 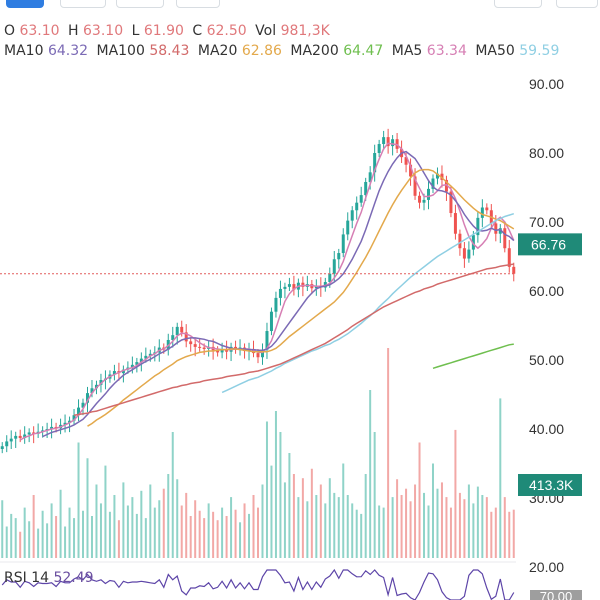 I want to click on period-toolbar, so click(x=300, y=10).